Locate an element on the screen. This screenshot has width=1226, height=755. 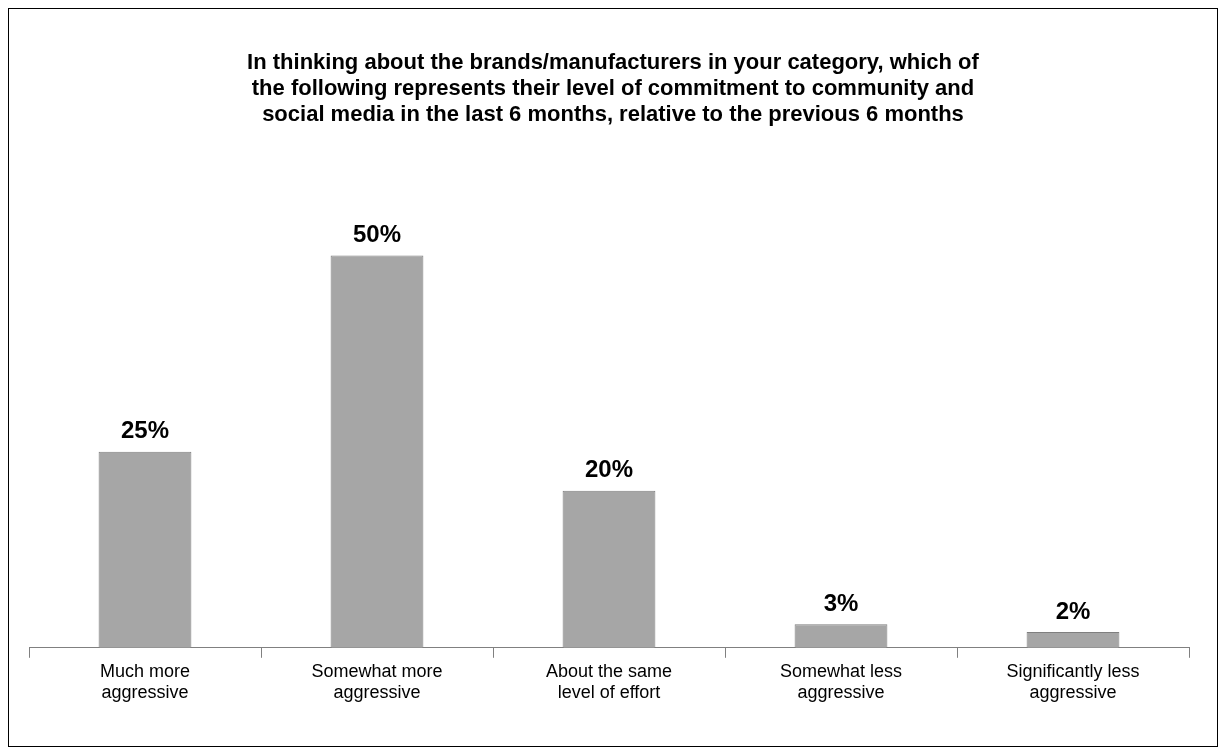
data-label: 3% is located at coordinates (841, 602).